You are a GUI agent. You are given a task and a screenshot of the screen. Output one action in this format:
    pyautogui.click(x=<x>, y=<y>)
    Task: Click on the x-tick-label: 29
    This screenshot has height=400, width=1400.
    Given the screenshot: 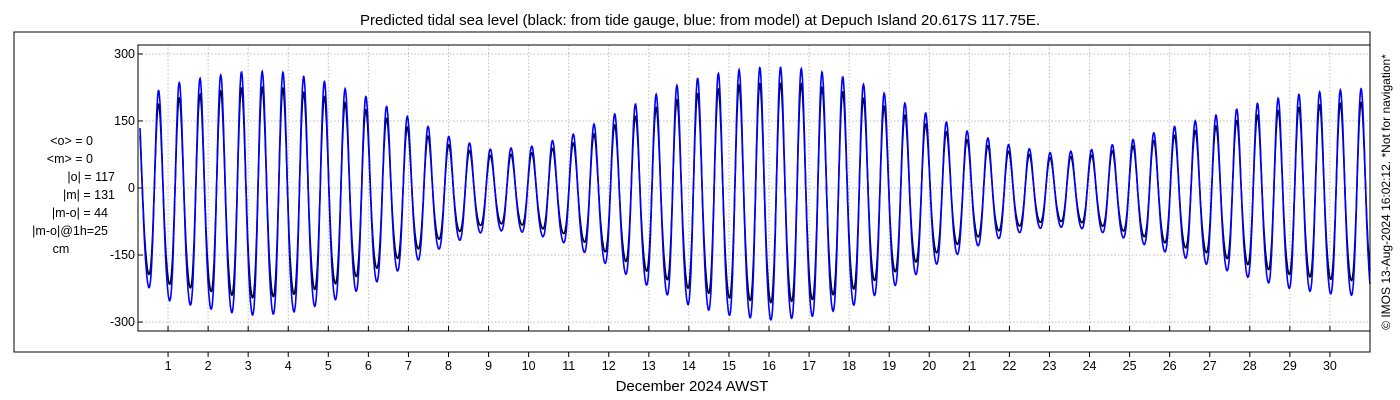 What is the action you would take?
    pyautogui.click(x=1290, y=366)
    